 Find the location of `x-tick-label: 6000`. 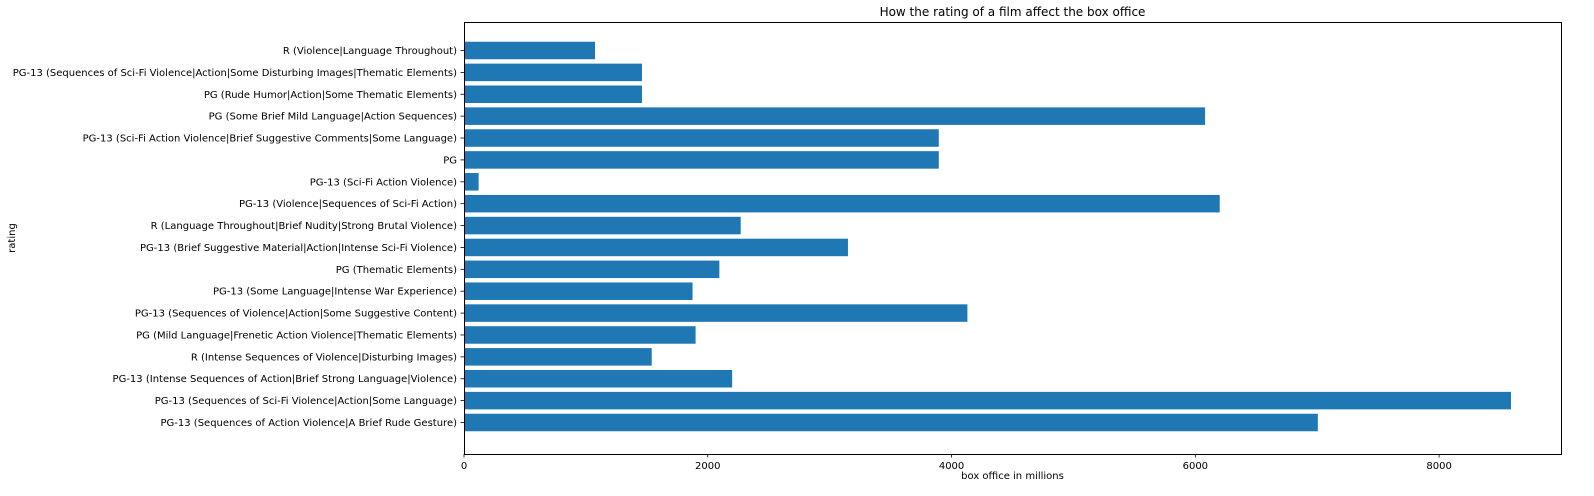

x-tick-label: 6000 is located at coordinates (1195, 466).